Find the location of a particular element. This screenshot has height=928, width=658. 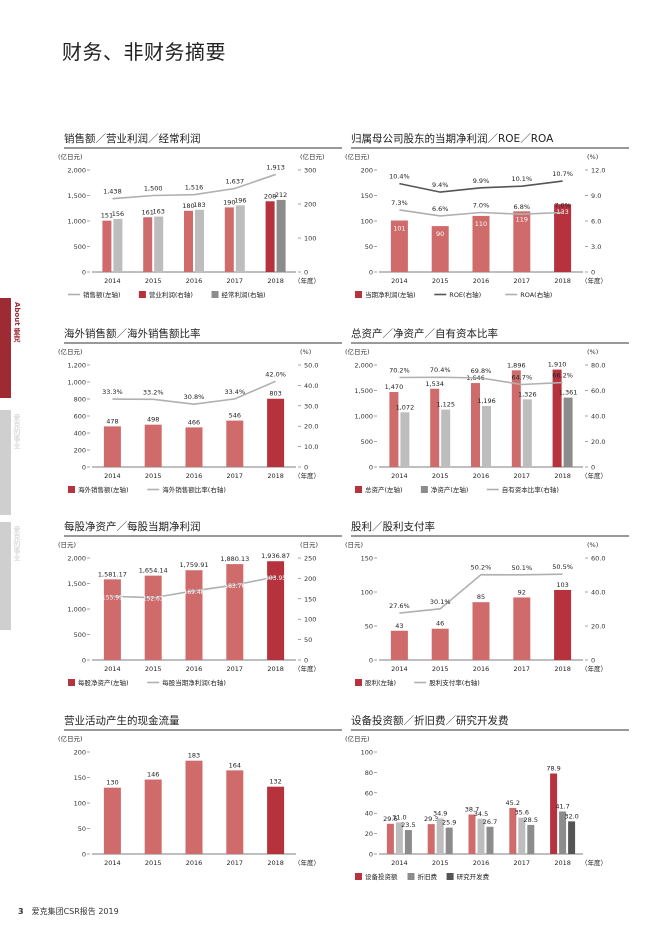

chart-c4-line-label: 70.4% is located at coordinates (440, 370).